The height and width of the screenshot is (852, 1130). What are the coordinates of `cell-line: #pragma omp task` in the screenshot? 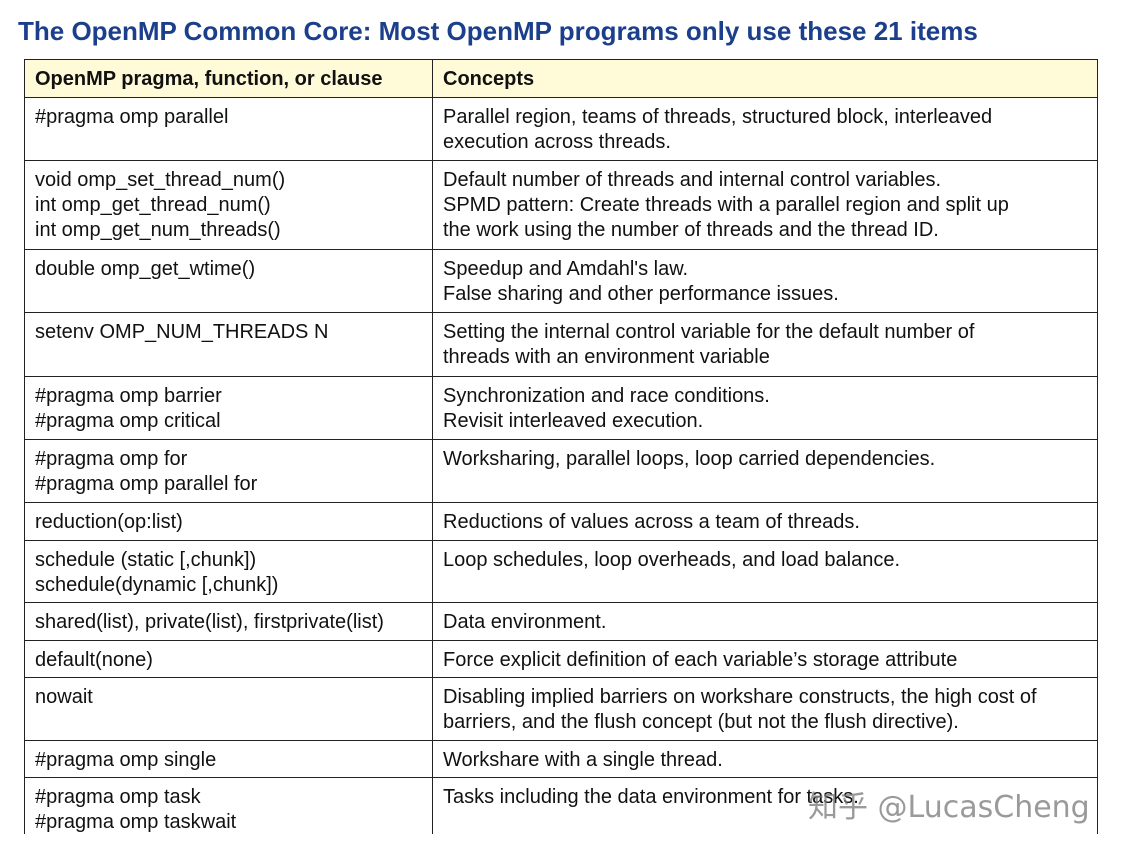 It's located at (118, 797).